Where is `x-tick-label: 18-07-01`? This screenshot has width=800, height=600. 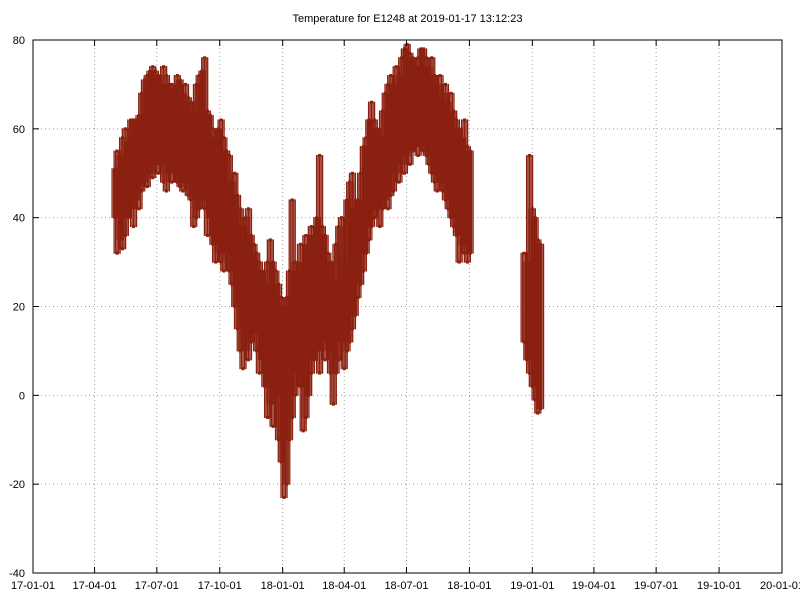
x-tick-label: 18-07-01 is located at coordinates (406, 586).